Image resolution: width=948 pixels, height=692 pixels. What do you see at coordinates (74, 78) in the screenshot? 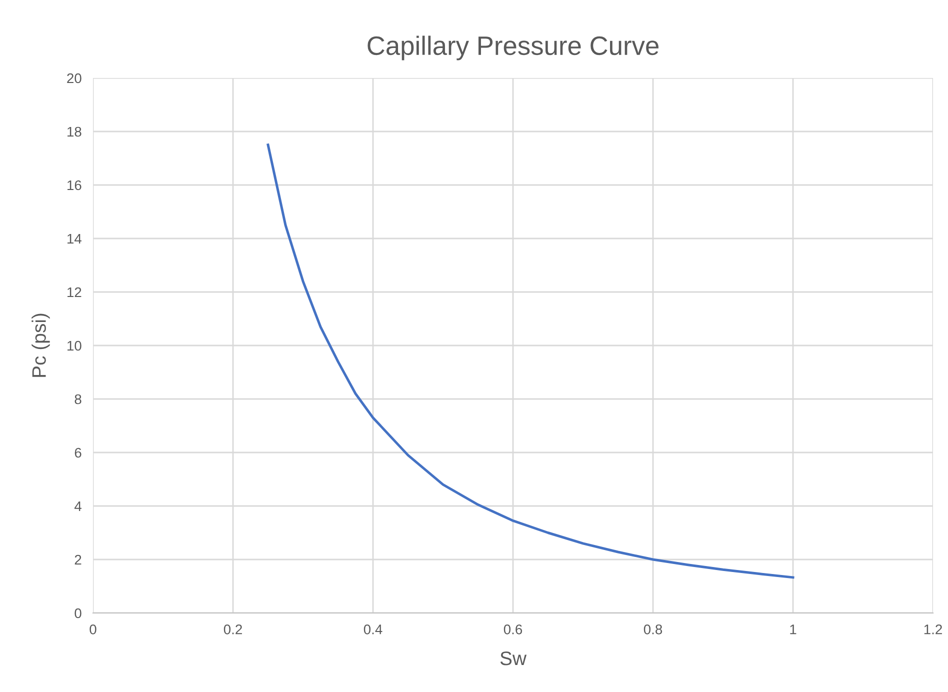
I see `y-tick-label: 20` at bounding box center [74, 78].